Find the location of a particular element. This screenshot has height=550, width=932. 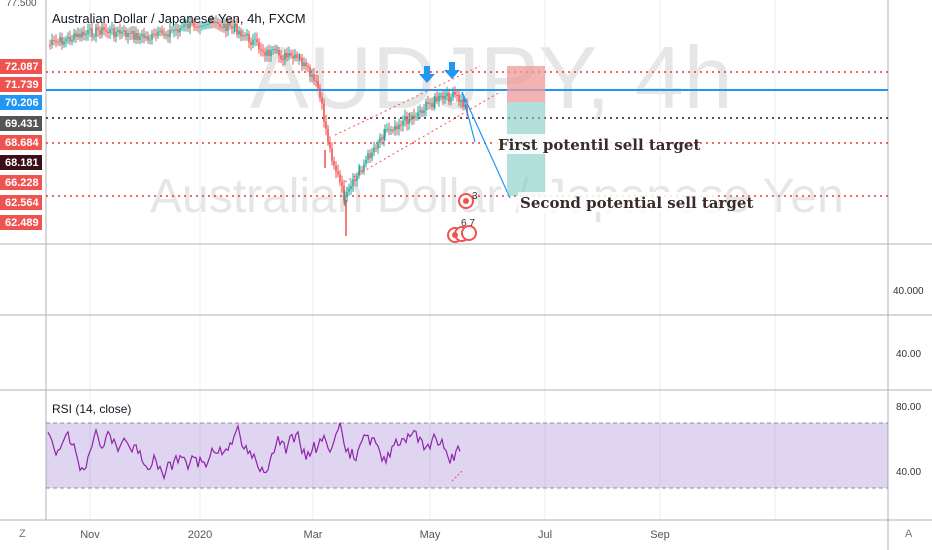

auto-scale-button: A is located at coordinates (909, 534).